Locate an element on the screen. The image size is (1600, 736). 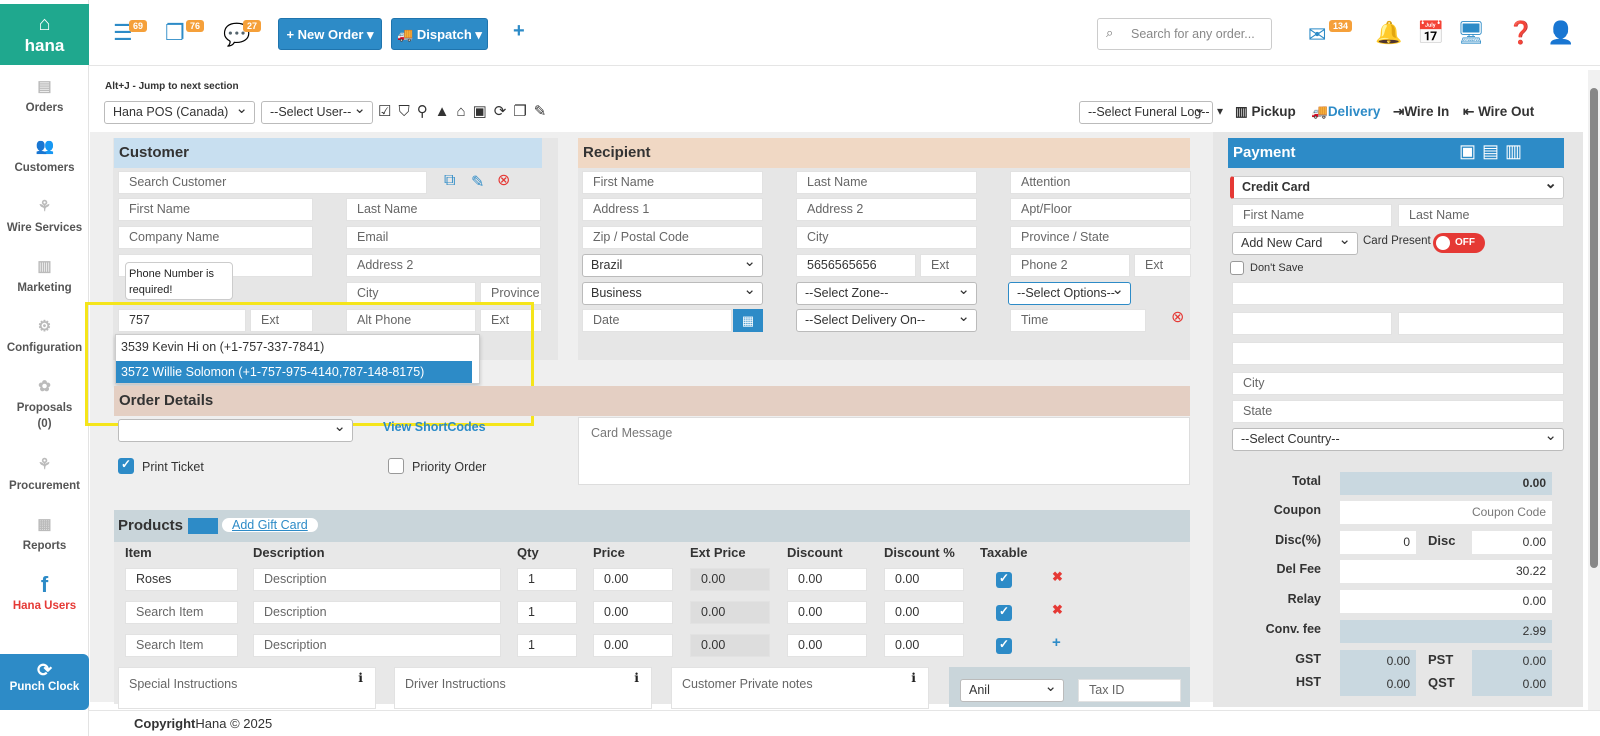
delivery-on-select: --Select Delivery On-- is located at coordinates (886, 319).